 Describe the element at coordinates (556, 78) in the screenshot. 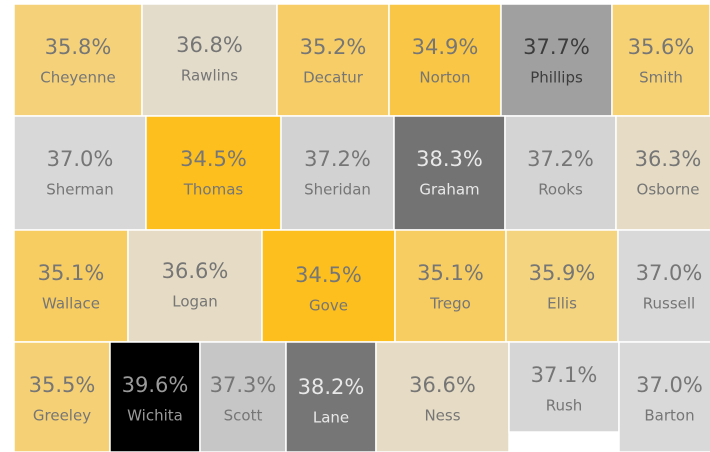

I see `county-name: Phillips` at that location.